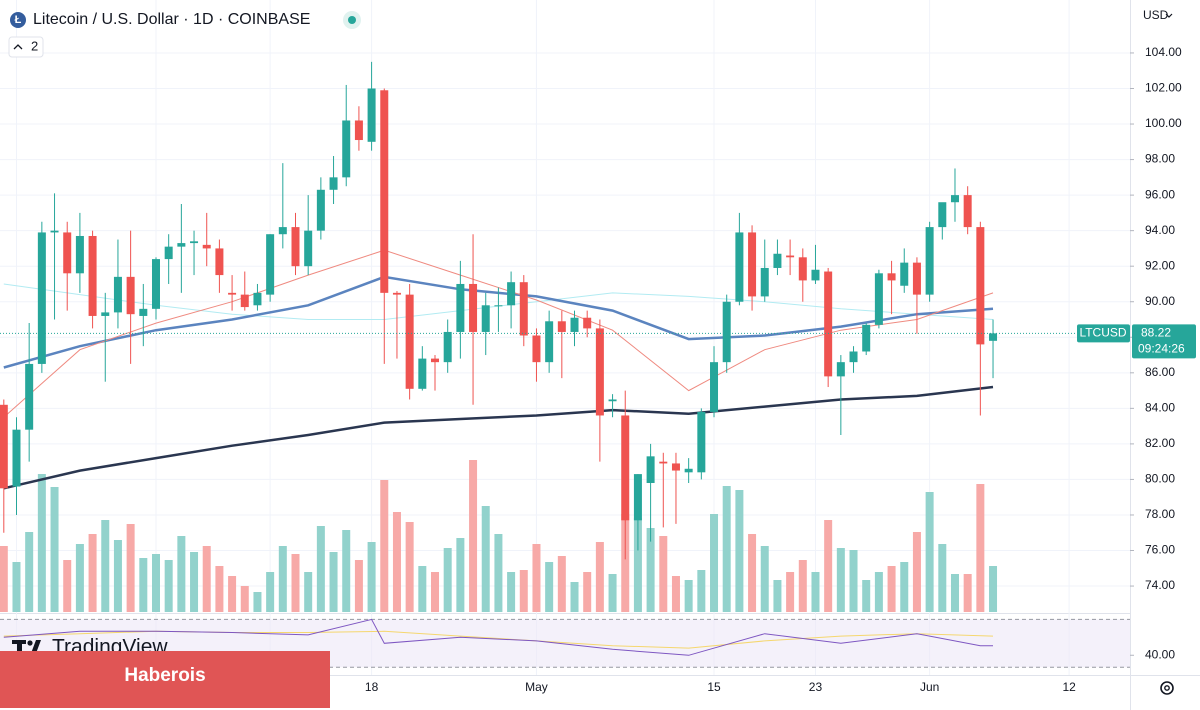 This screenshot has height=710, width=1200. What do you see at coordinates (498, 437) in the screenshot?
I see `moving-average` at bounding box center [498, 437].